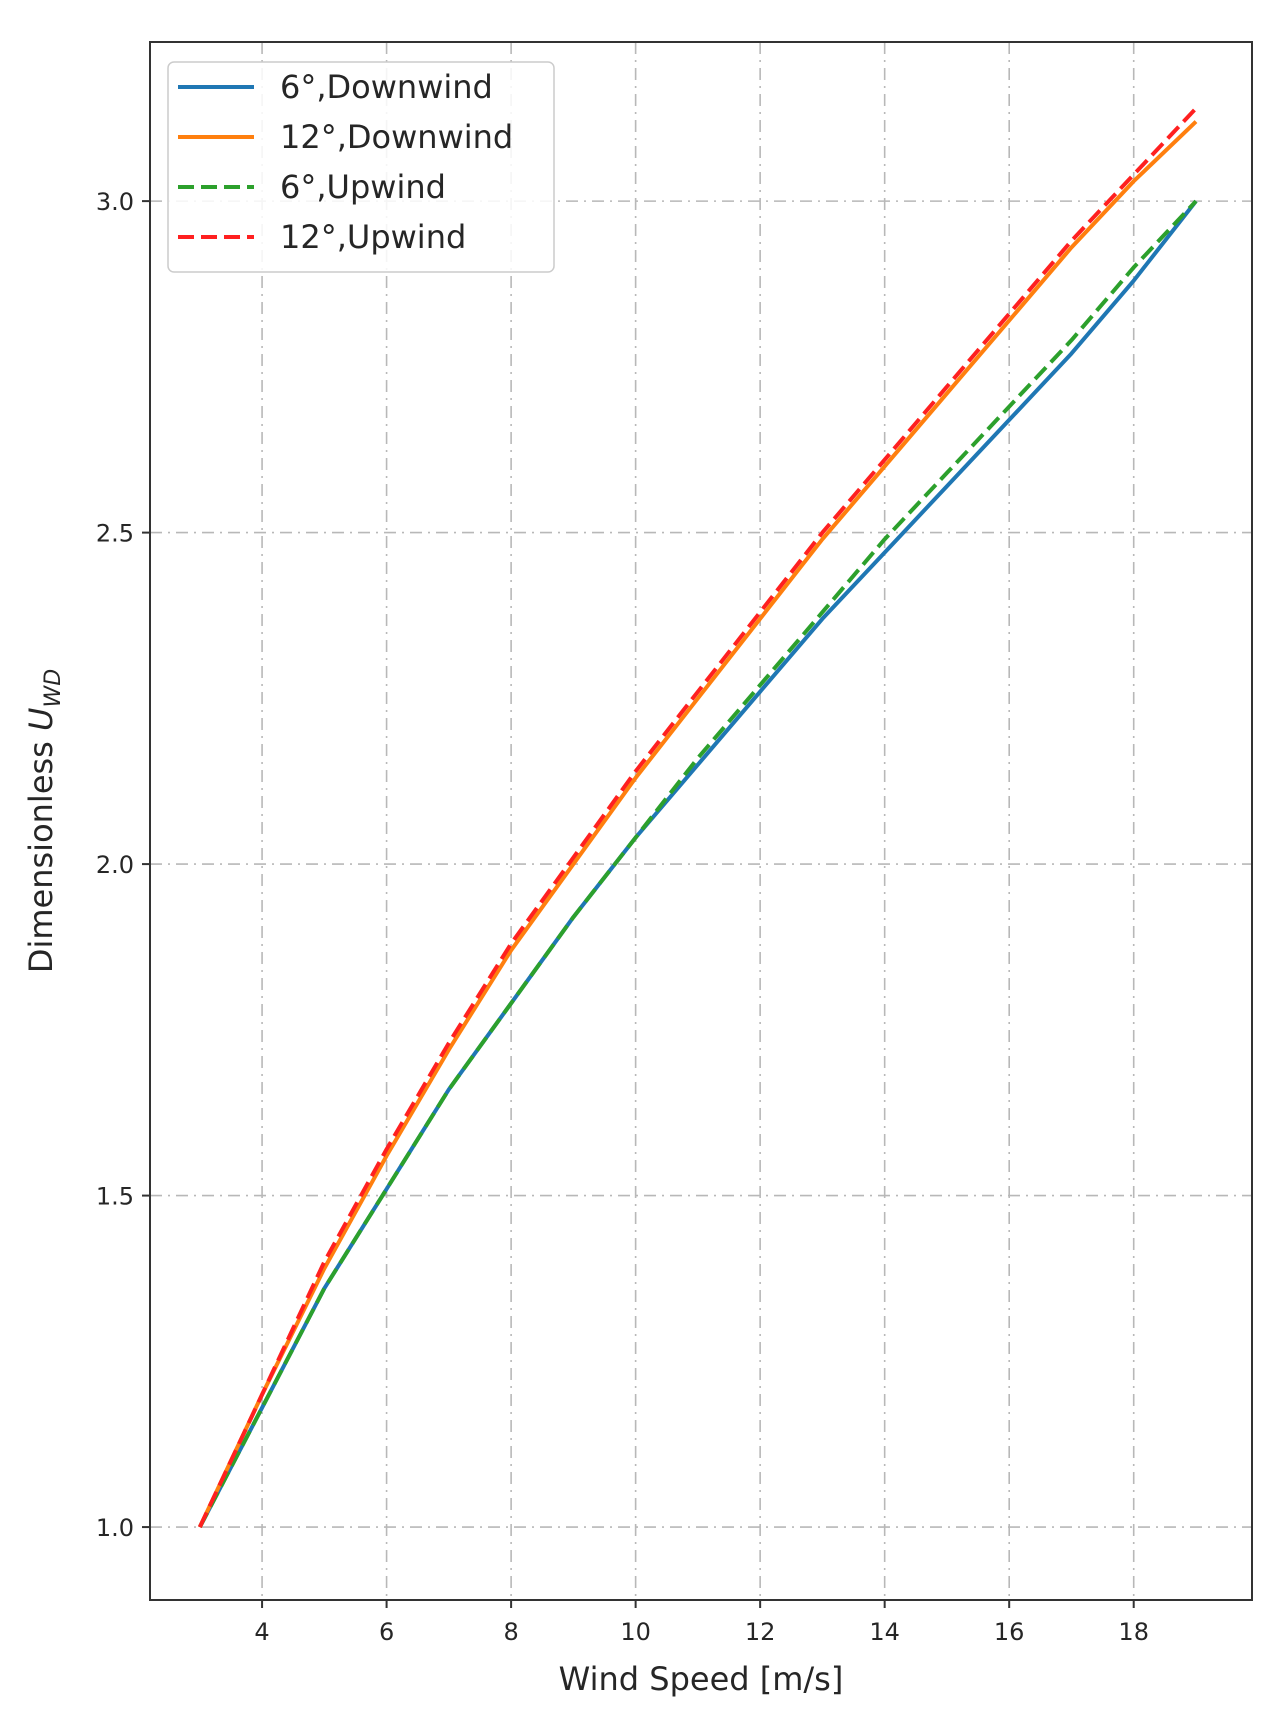 The image size is (1287, 1712). What do you see at coordinates (115, 865) in the screenshot?
I see `y-tick-label: 2.0` at bounding box center [115, 865].